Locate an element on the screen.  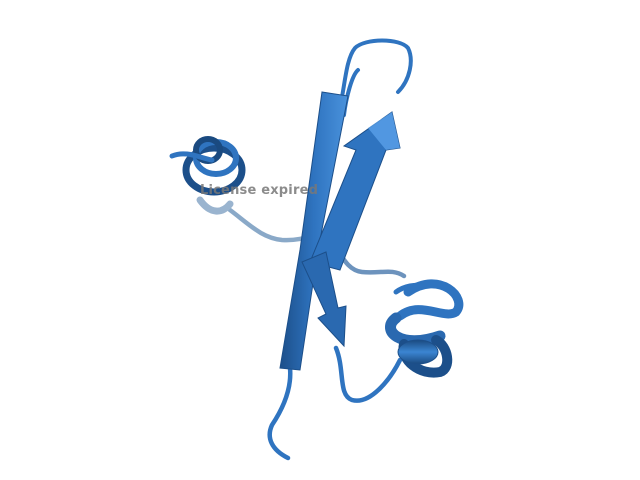
coil-top-loop is located at coordinates (374, 78).